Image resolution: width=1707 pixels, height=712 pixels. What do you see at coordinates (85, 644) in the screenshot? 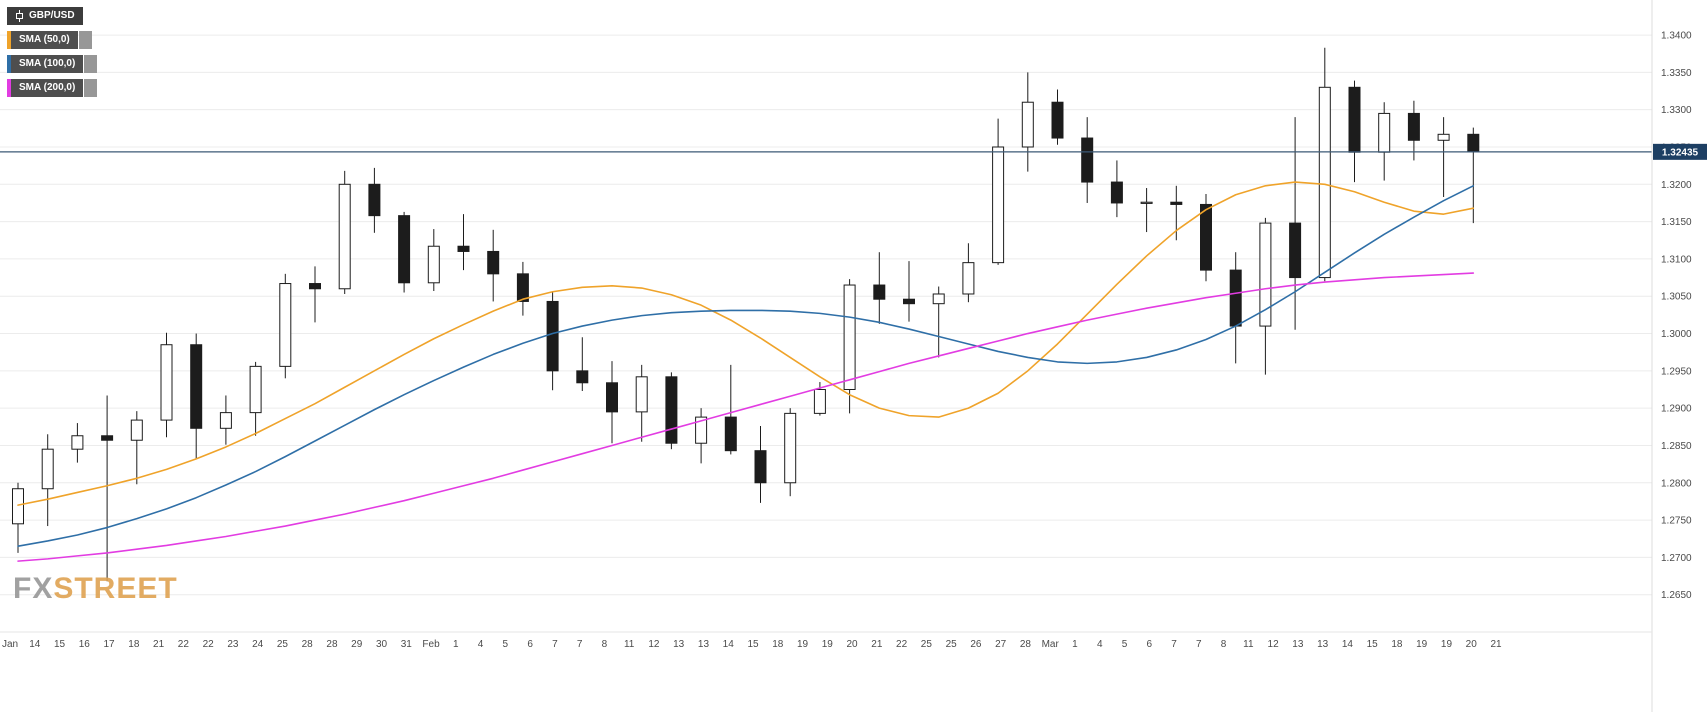
I see `x-axis-label: 16` at bounding box center [85, 644].